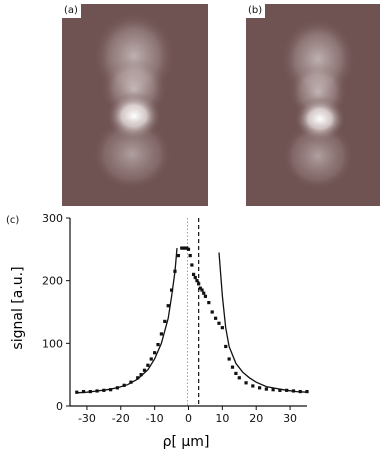 This screenshot has width=384, height=458. Describe the element at coordinates (186, 442) in the screenshot. I see `x-axis-label: ρ[ μm]` at that location.